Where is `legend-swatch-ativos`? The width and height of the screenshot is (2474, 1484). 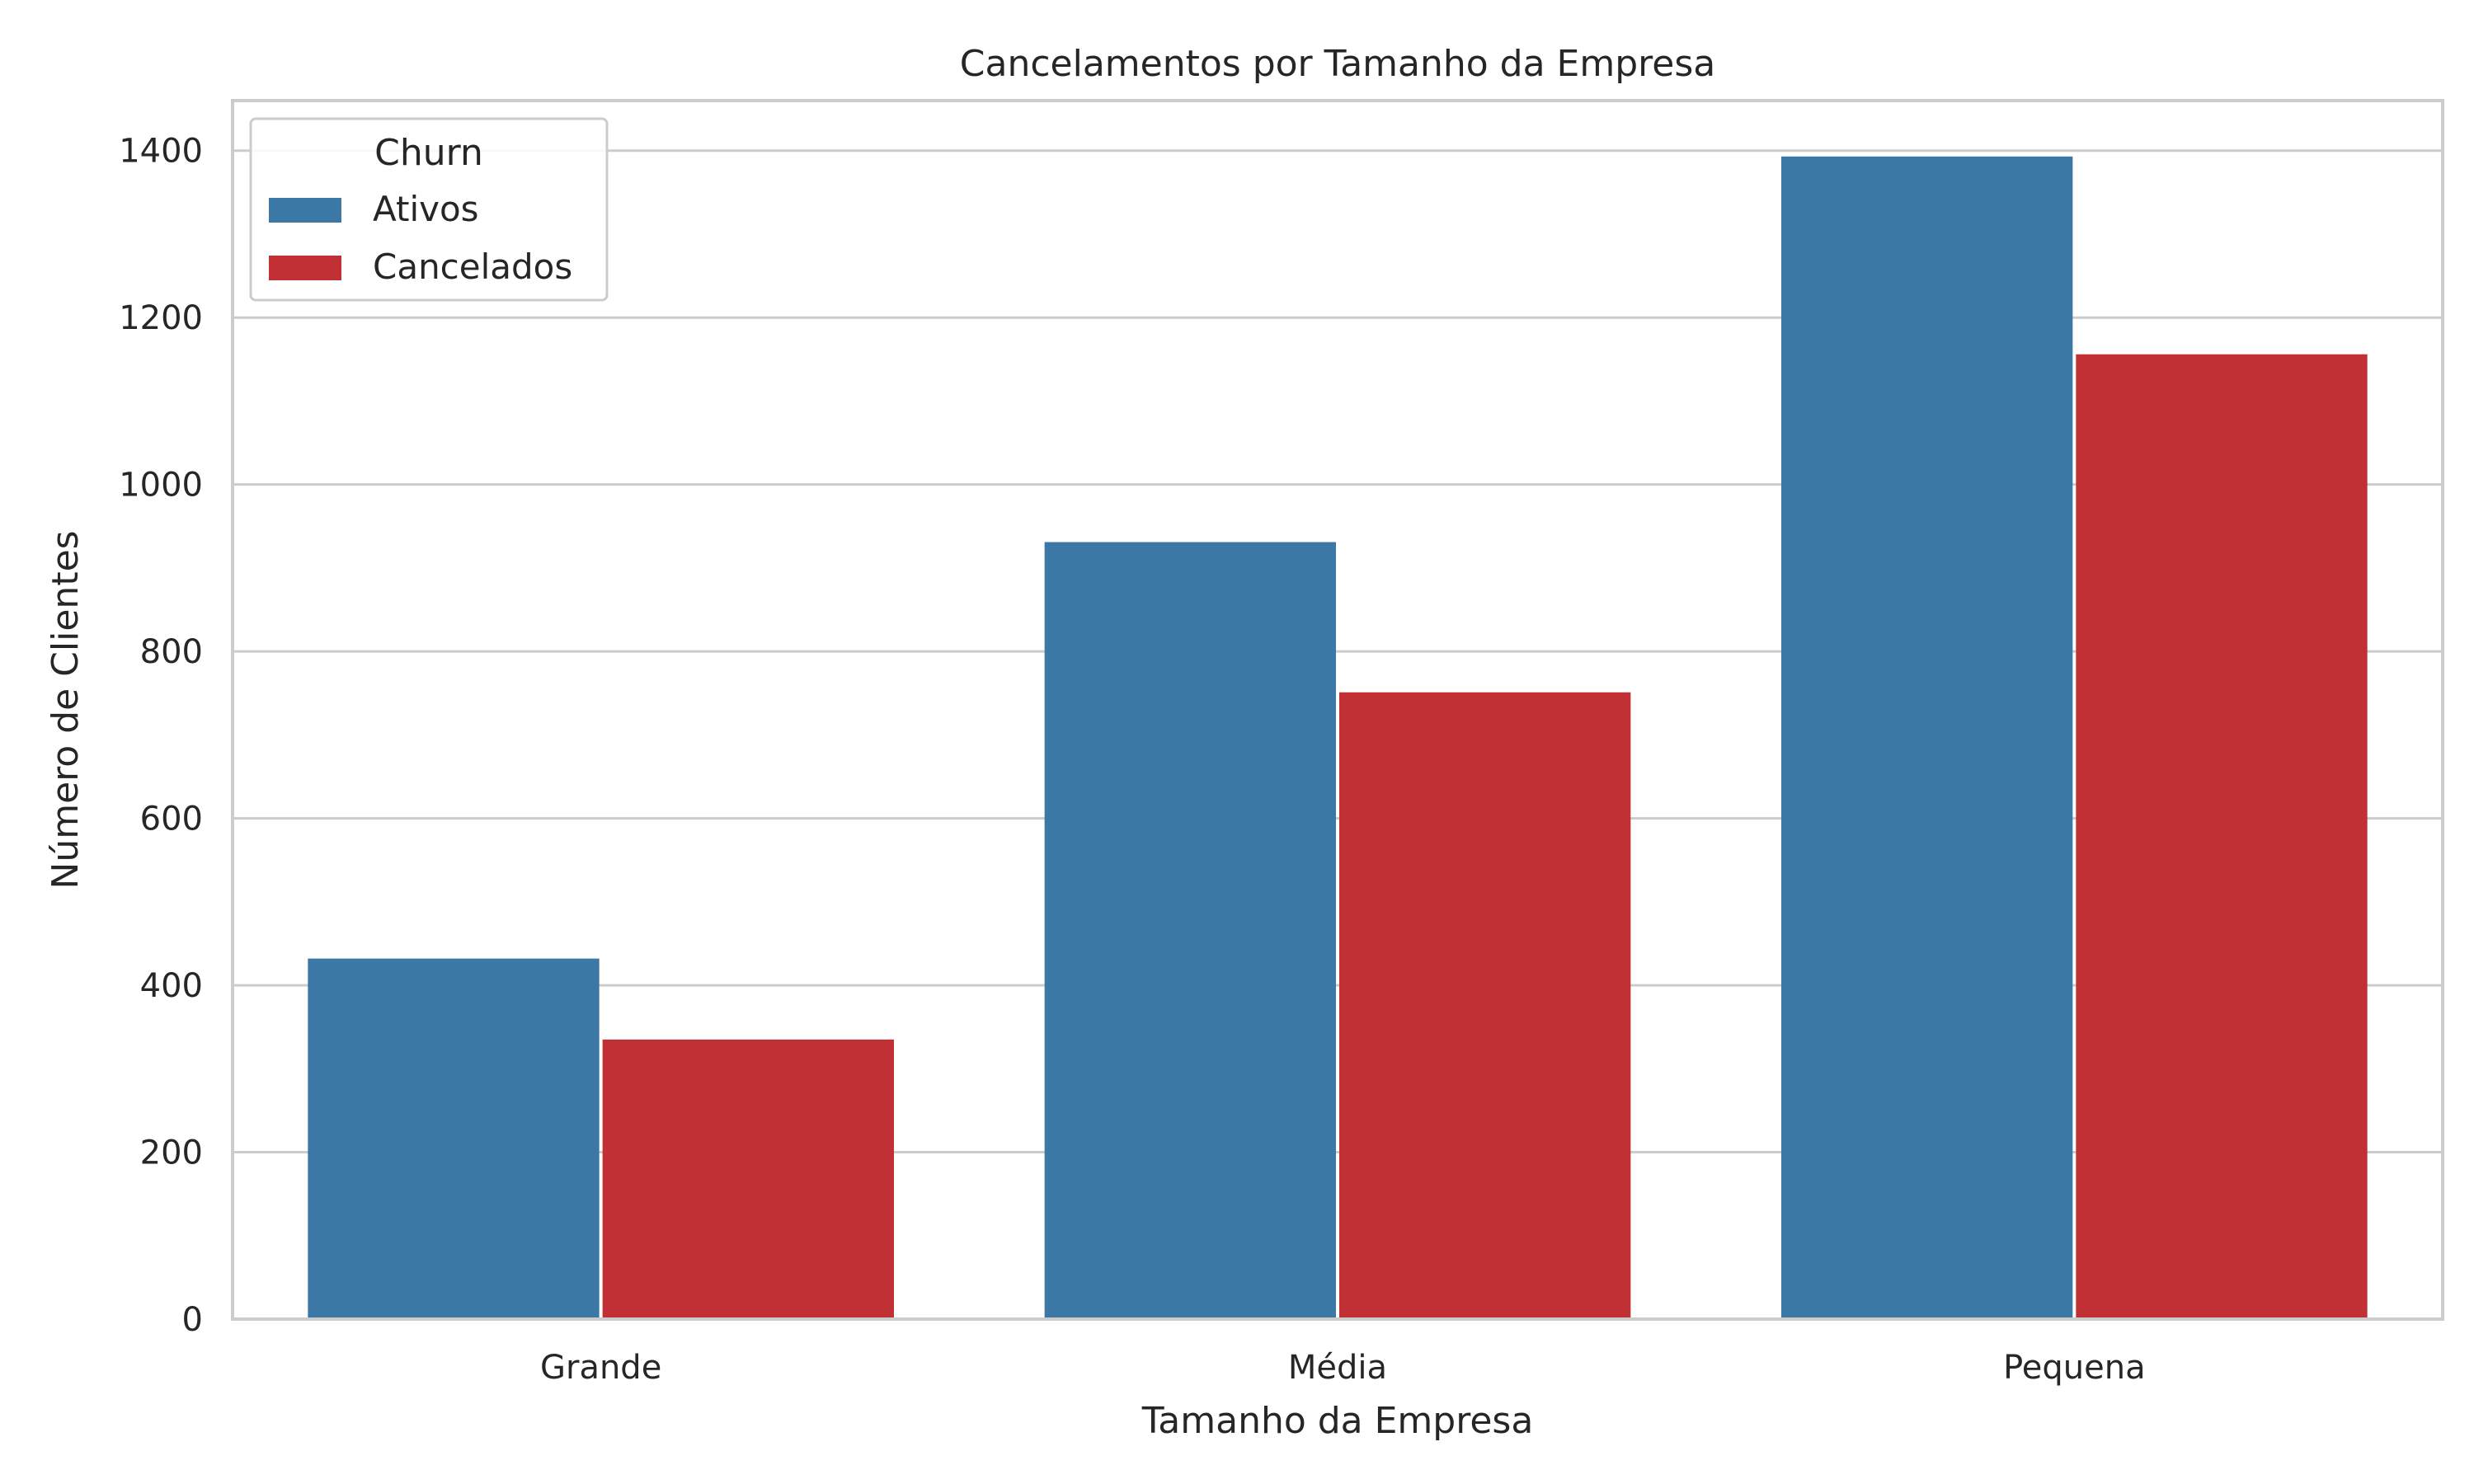 legend-swatch-ativos is located at coordinates (305, 210).